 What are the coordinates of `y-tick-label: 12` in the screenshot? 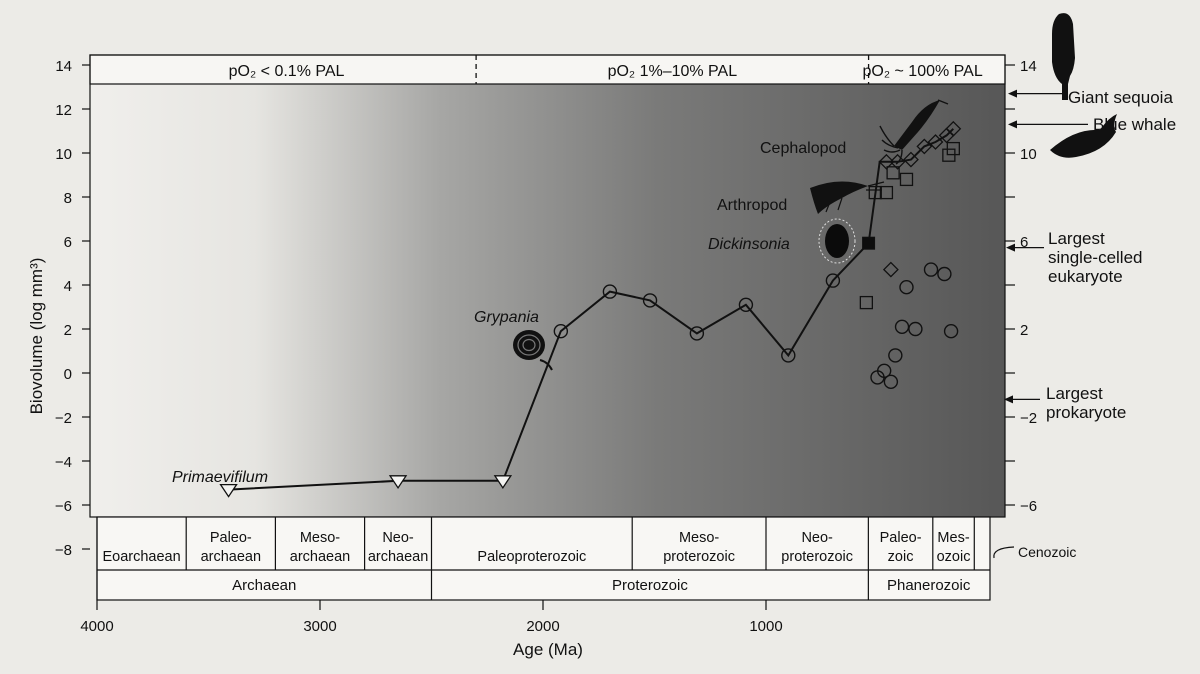 It's located at (63, 110).